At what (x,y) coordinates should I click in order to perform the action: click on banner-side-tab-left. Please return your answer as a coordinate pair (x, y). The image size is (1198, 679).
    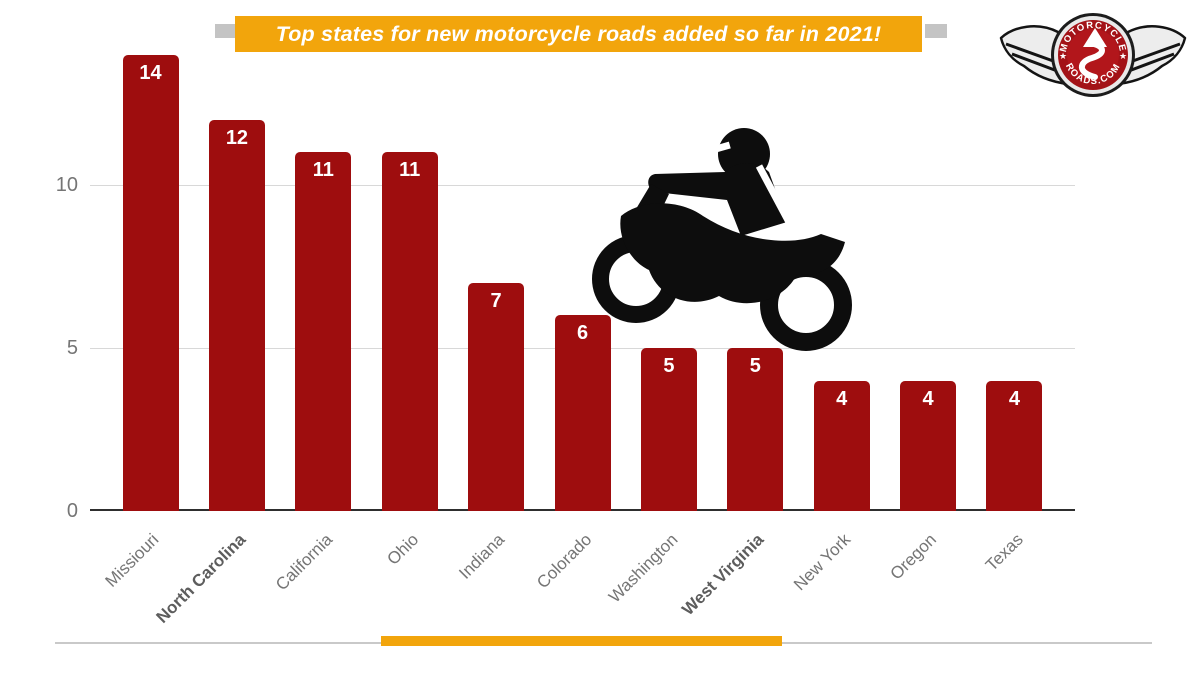
    Looking at the image, I should click on (226, 31).